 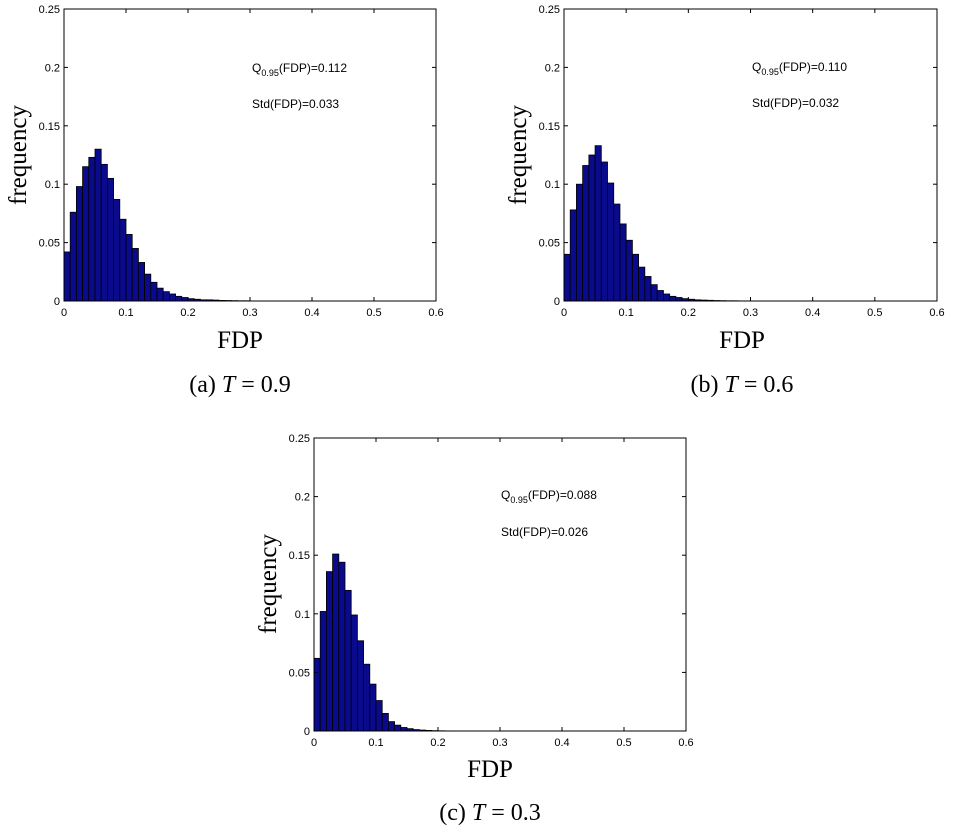 I want to click on x-tick-label: 0.1, so click(x=125, y=313).